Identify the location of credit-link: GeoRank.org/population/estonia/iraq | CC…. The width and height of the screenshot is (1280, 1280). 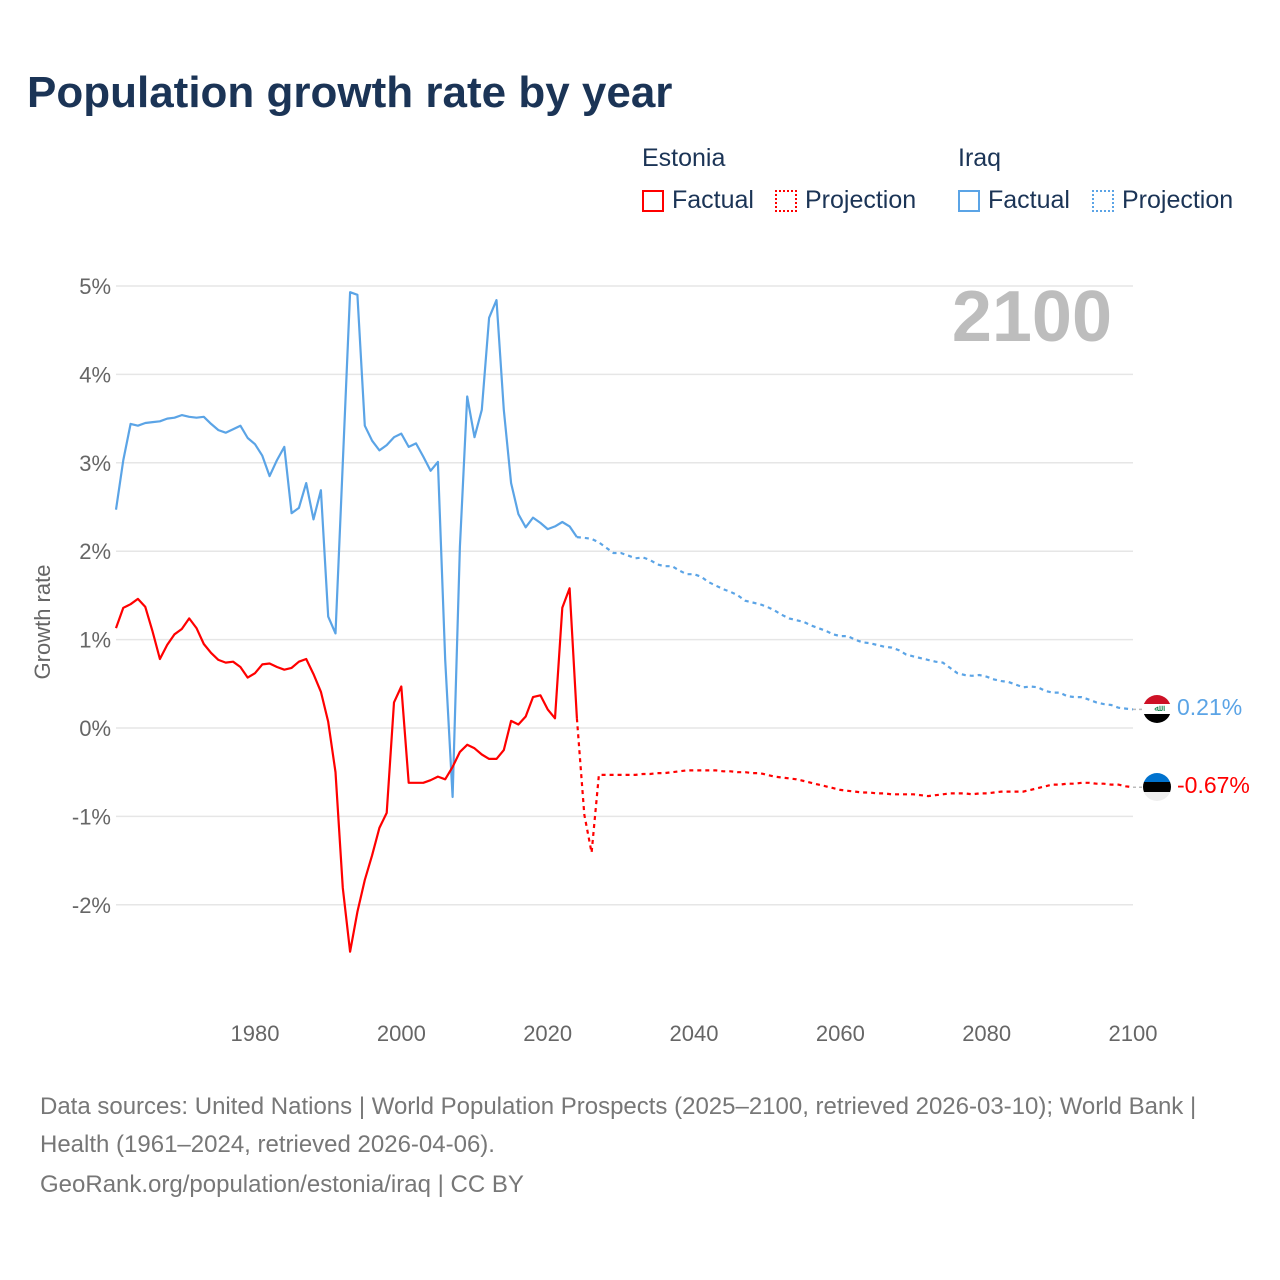
(282, 1184).